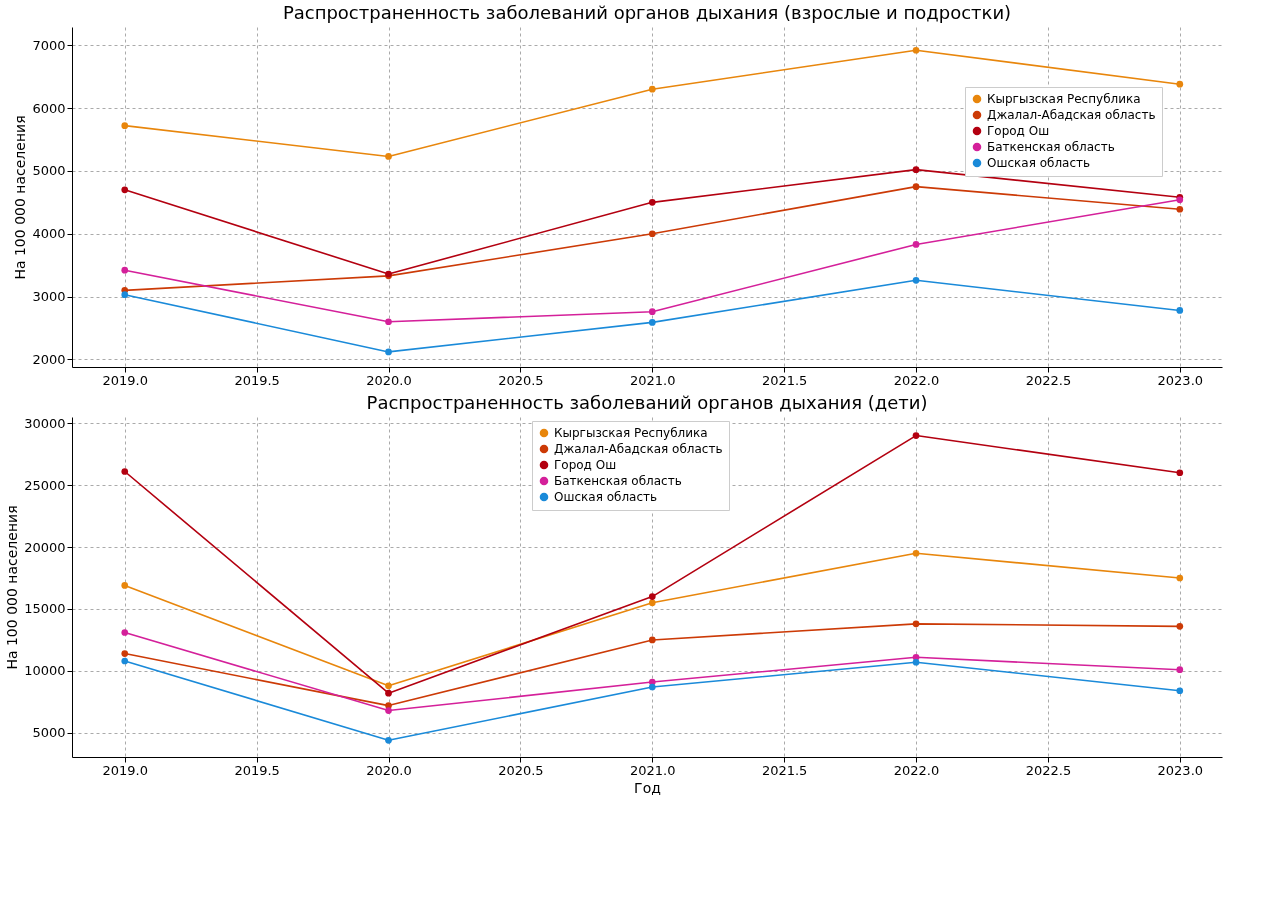  I want to click on y-tick-label: 6000, so click(49, 108).